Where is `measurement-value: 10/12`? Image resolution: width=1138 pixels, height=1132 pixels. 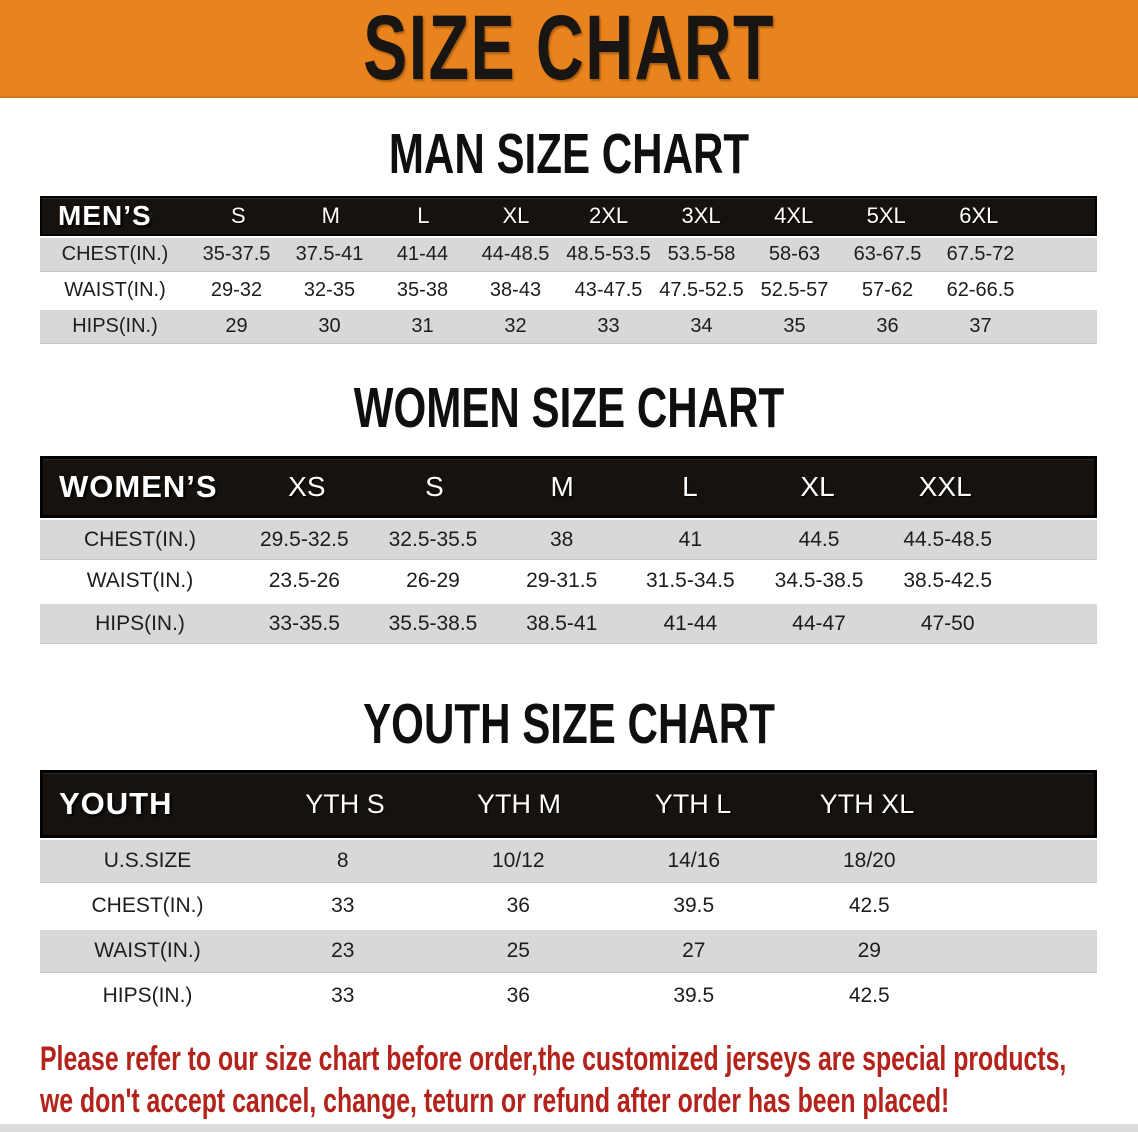 measurement-value: 10/12 is located at coordinates (518, 860).